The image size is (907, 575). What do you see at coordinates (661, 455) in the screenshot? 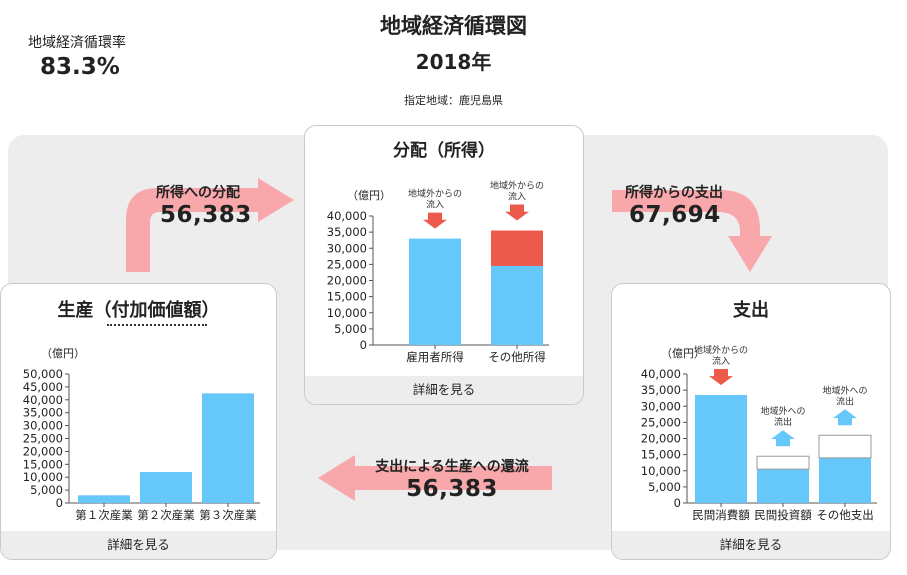
I see `expenditure-y-tick-label: 15,000` at bounding box center [661, 455].